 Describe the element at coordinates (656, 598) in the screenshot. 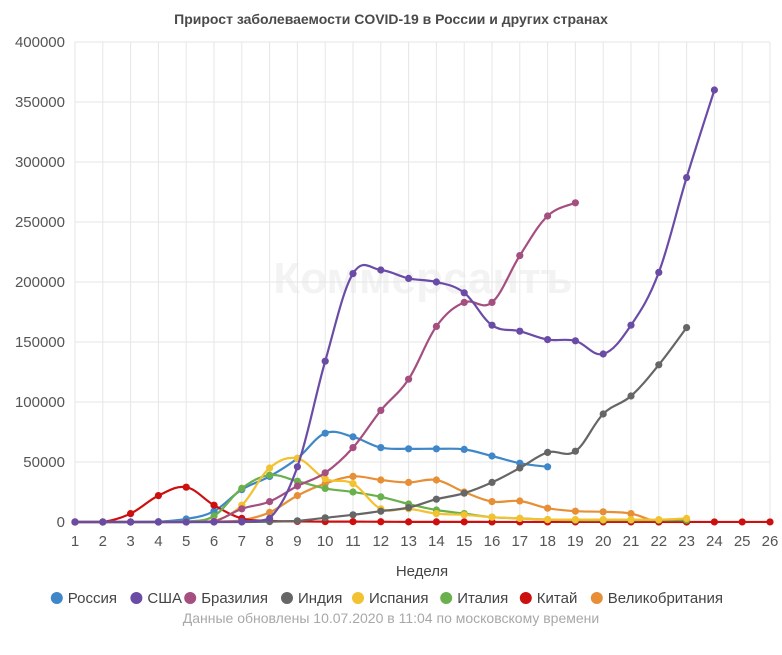

I see `legend-item: Великобритания` at that location.